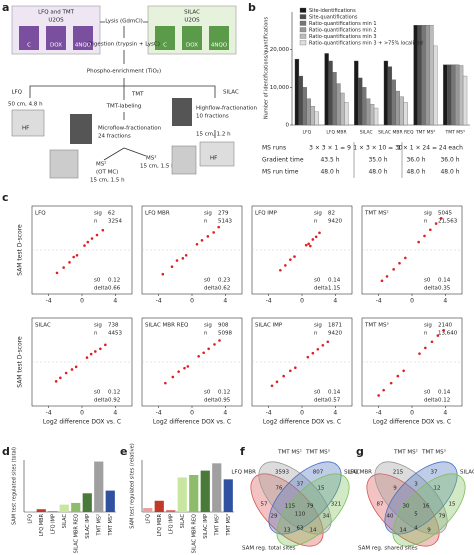 The image size is (474, 555). I want to click on step: Lysis (GdmCl), so click(124, 22).